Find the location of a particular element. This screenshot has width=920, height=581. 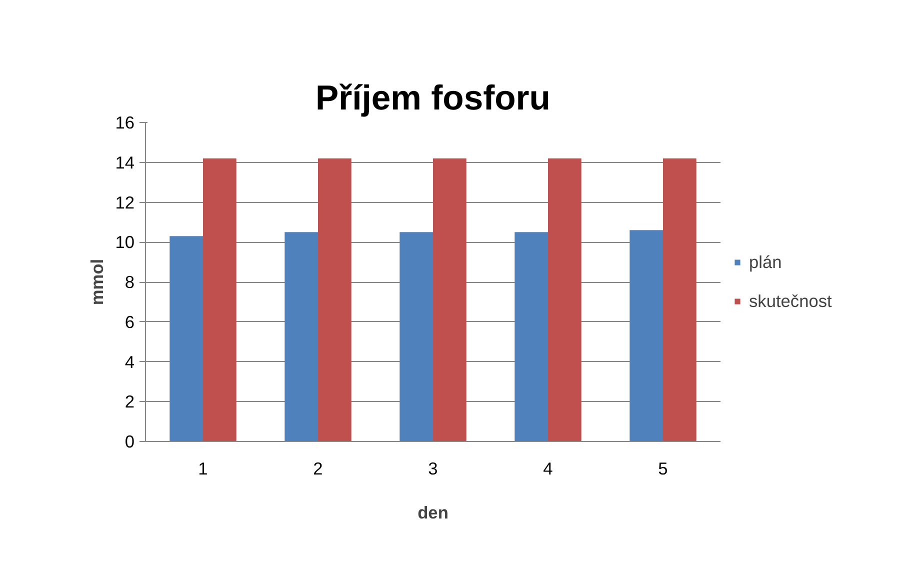

y-axis-title: mmol is located at coordinates (97, 282).